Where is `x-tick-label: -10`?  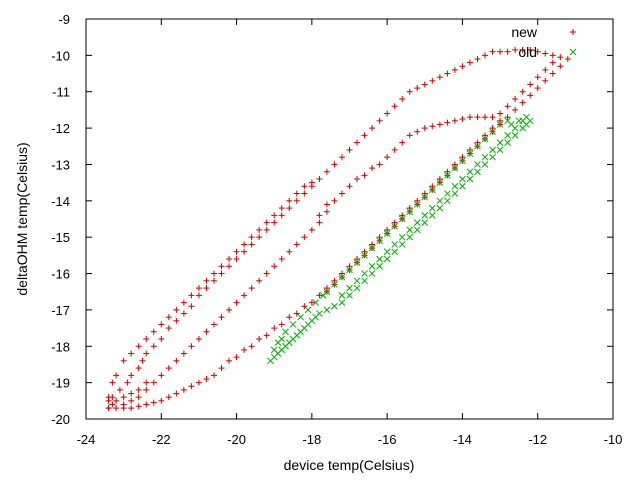 x-tick-label: -10 is located at coordinates (613, 439).